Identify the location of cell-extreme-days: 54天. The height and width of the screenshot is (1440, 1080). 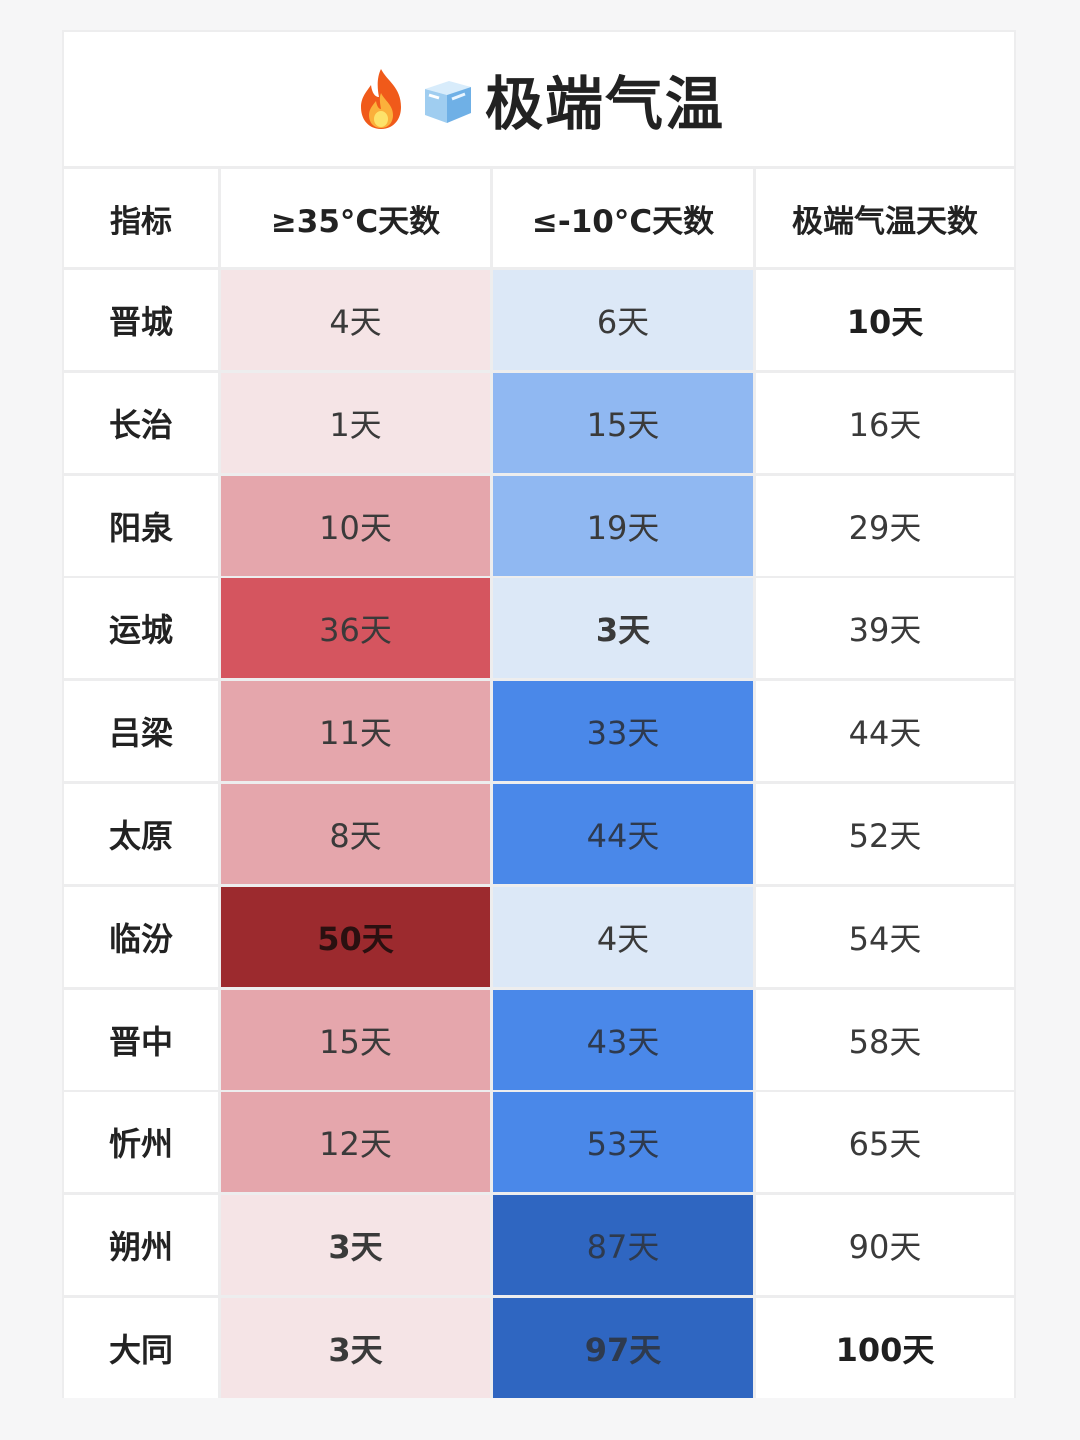
(885, 937).